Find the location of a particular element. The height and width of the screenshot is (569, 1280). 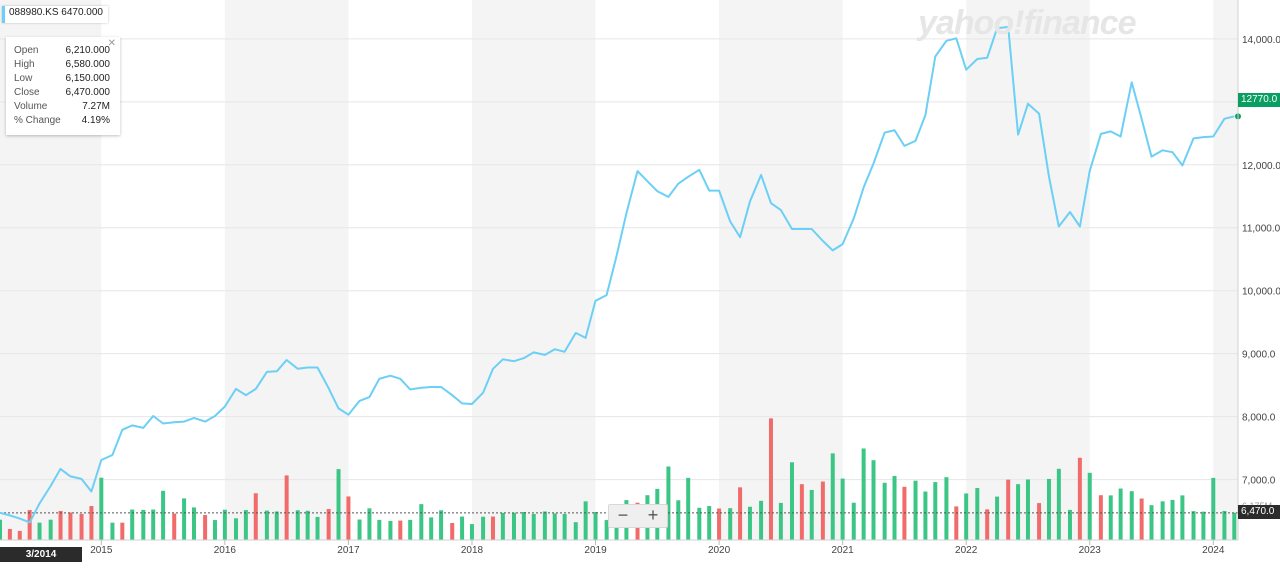

tooltip-value: 6,210.000 is located at coordinates (88, 50).